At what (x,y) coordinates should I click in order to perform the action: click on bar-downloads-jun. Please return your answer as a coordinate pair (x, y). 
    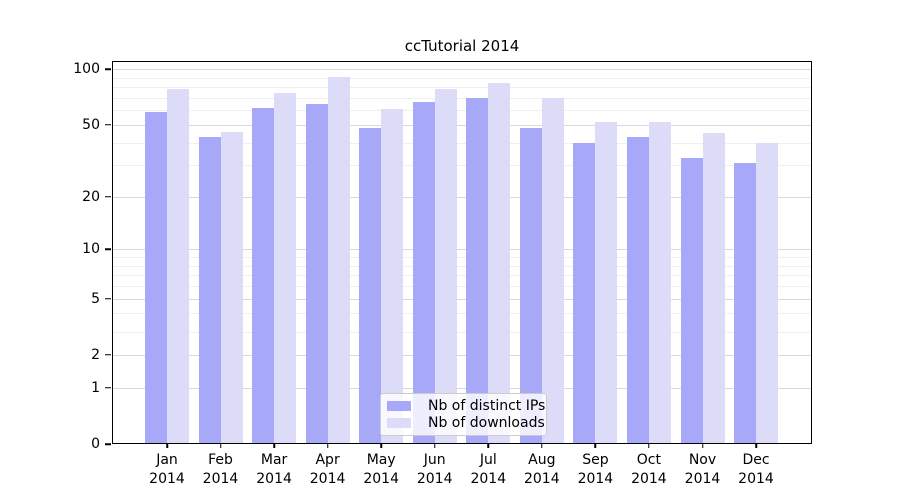
    Looking at the image, I should click on (445, 266).